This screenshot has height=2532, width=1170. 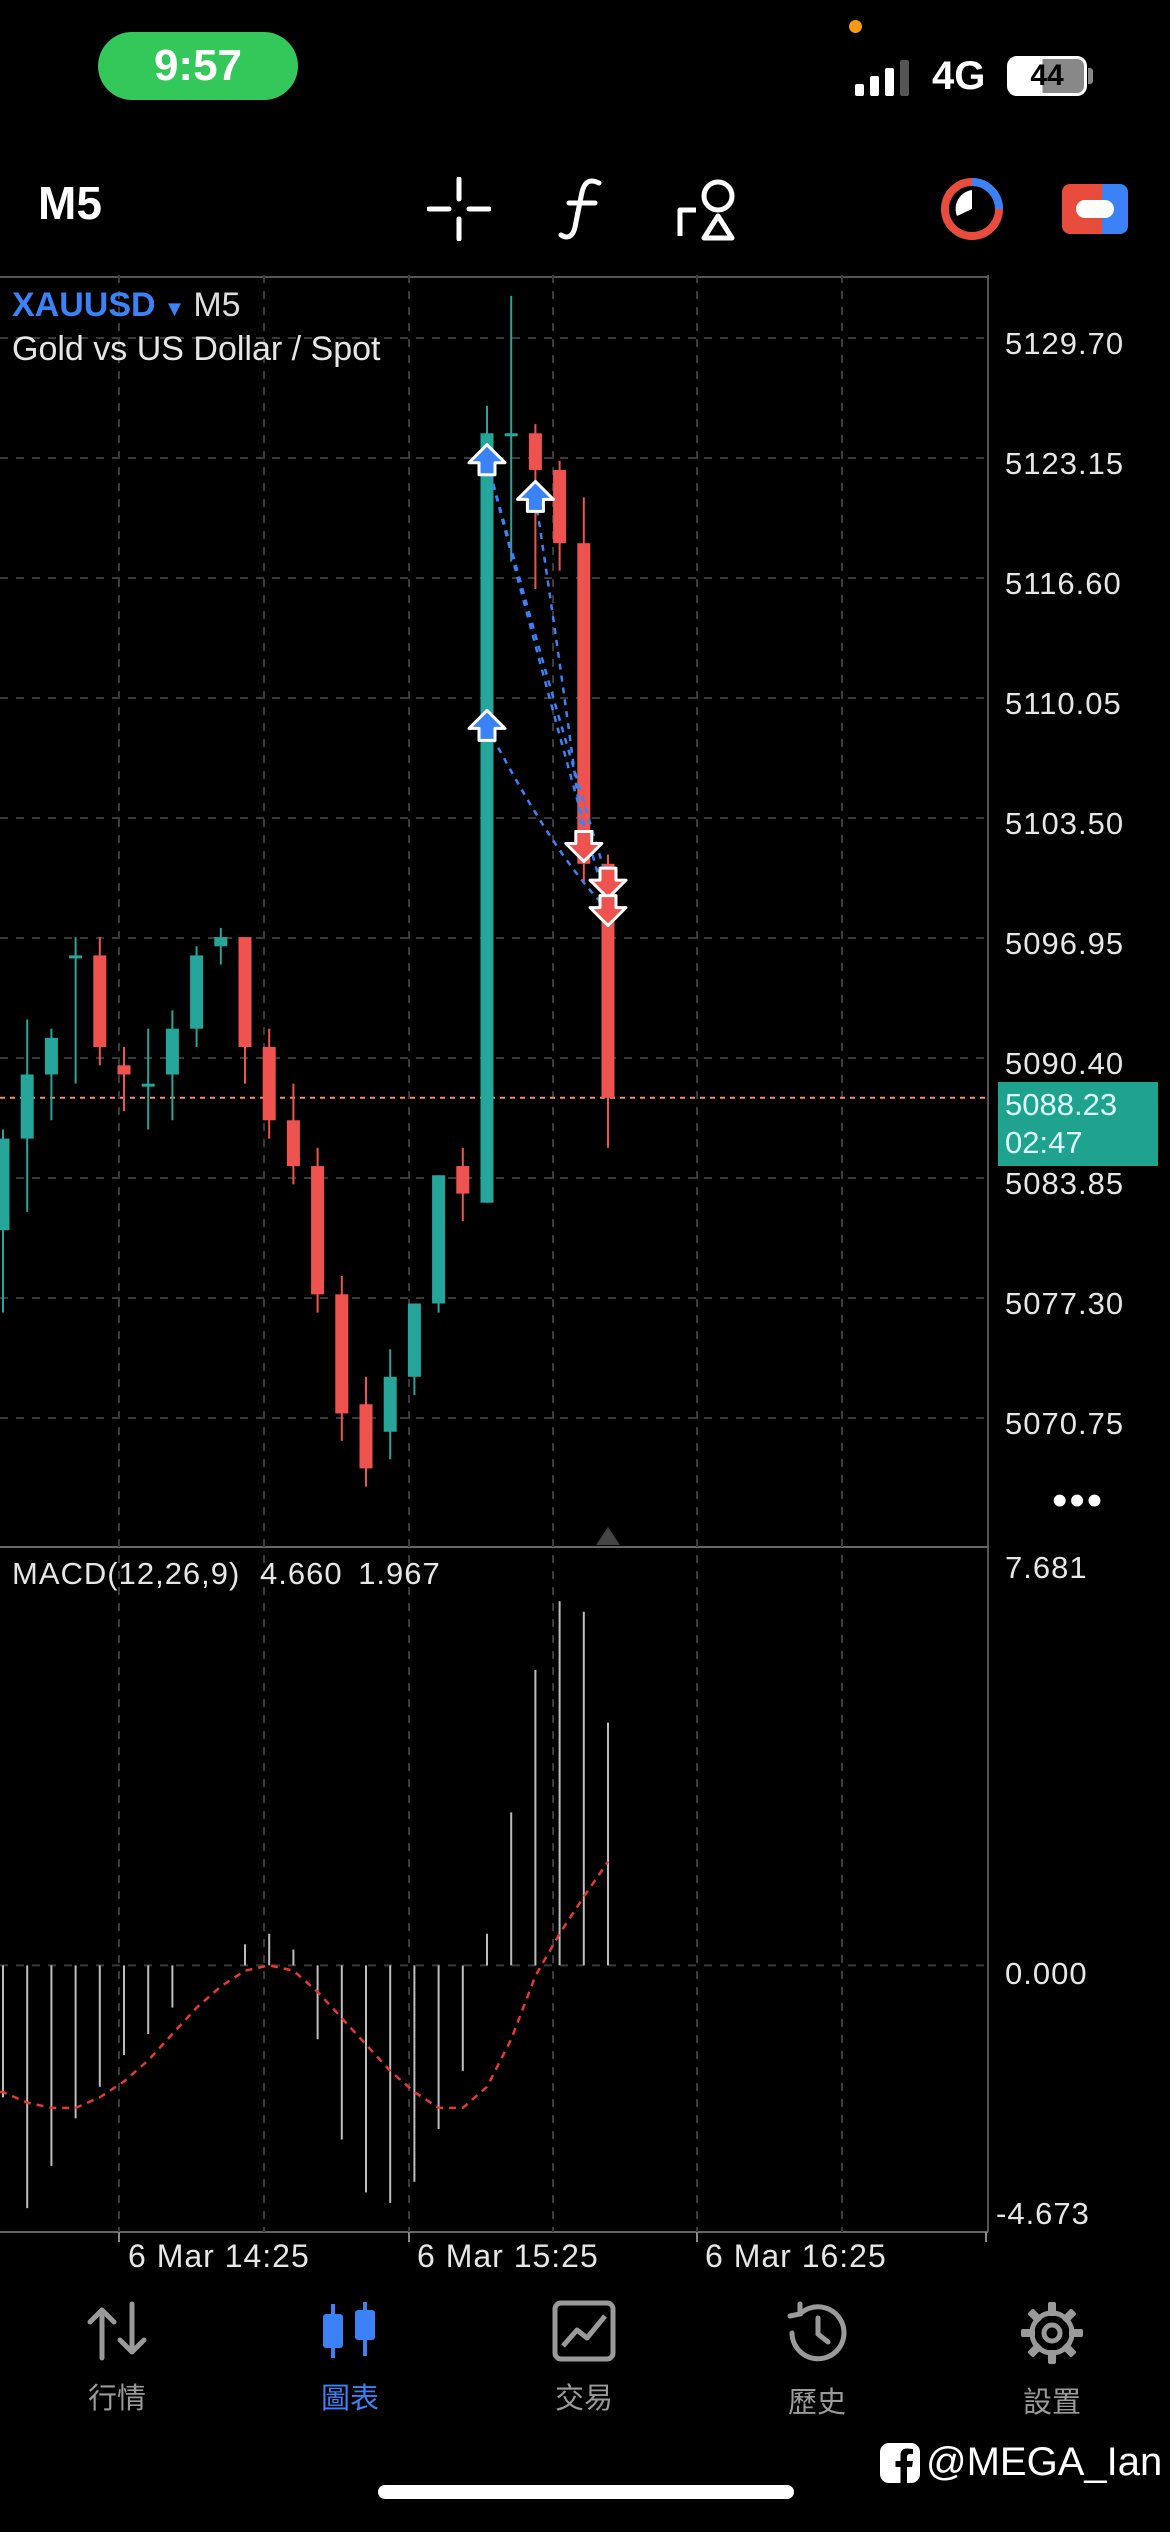 What do you see at coordinates (608, 1536) in the screenshot?
I see `last-bar-marker` at bounding box center [608, 1536].